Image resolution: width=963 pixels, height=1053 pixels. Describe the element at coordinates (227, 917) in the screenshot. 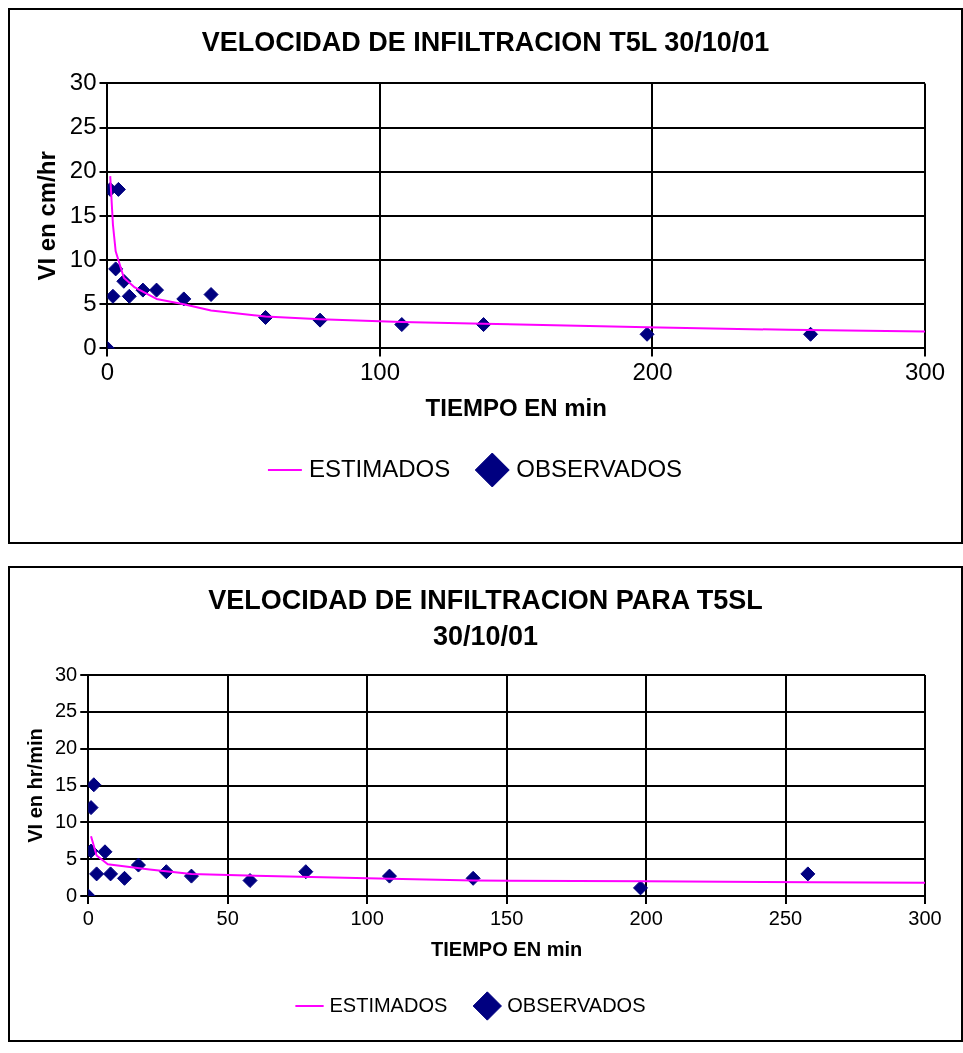

I see `x-tick-label: 50` at that location.